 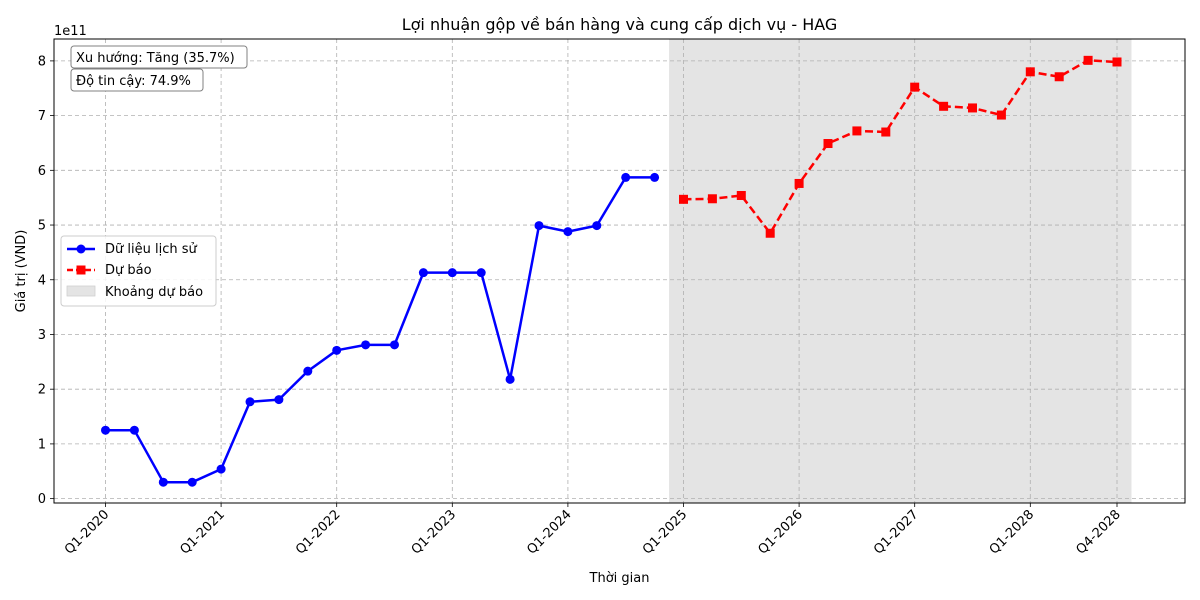 I want to click on annotation-trend: Xu hướng: Tăng (35.7%), so click(x=159, y=57).